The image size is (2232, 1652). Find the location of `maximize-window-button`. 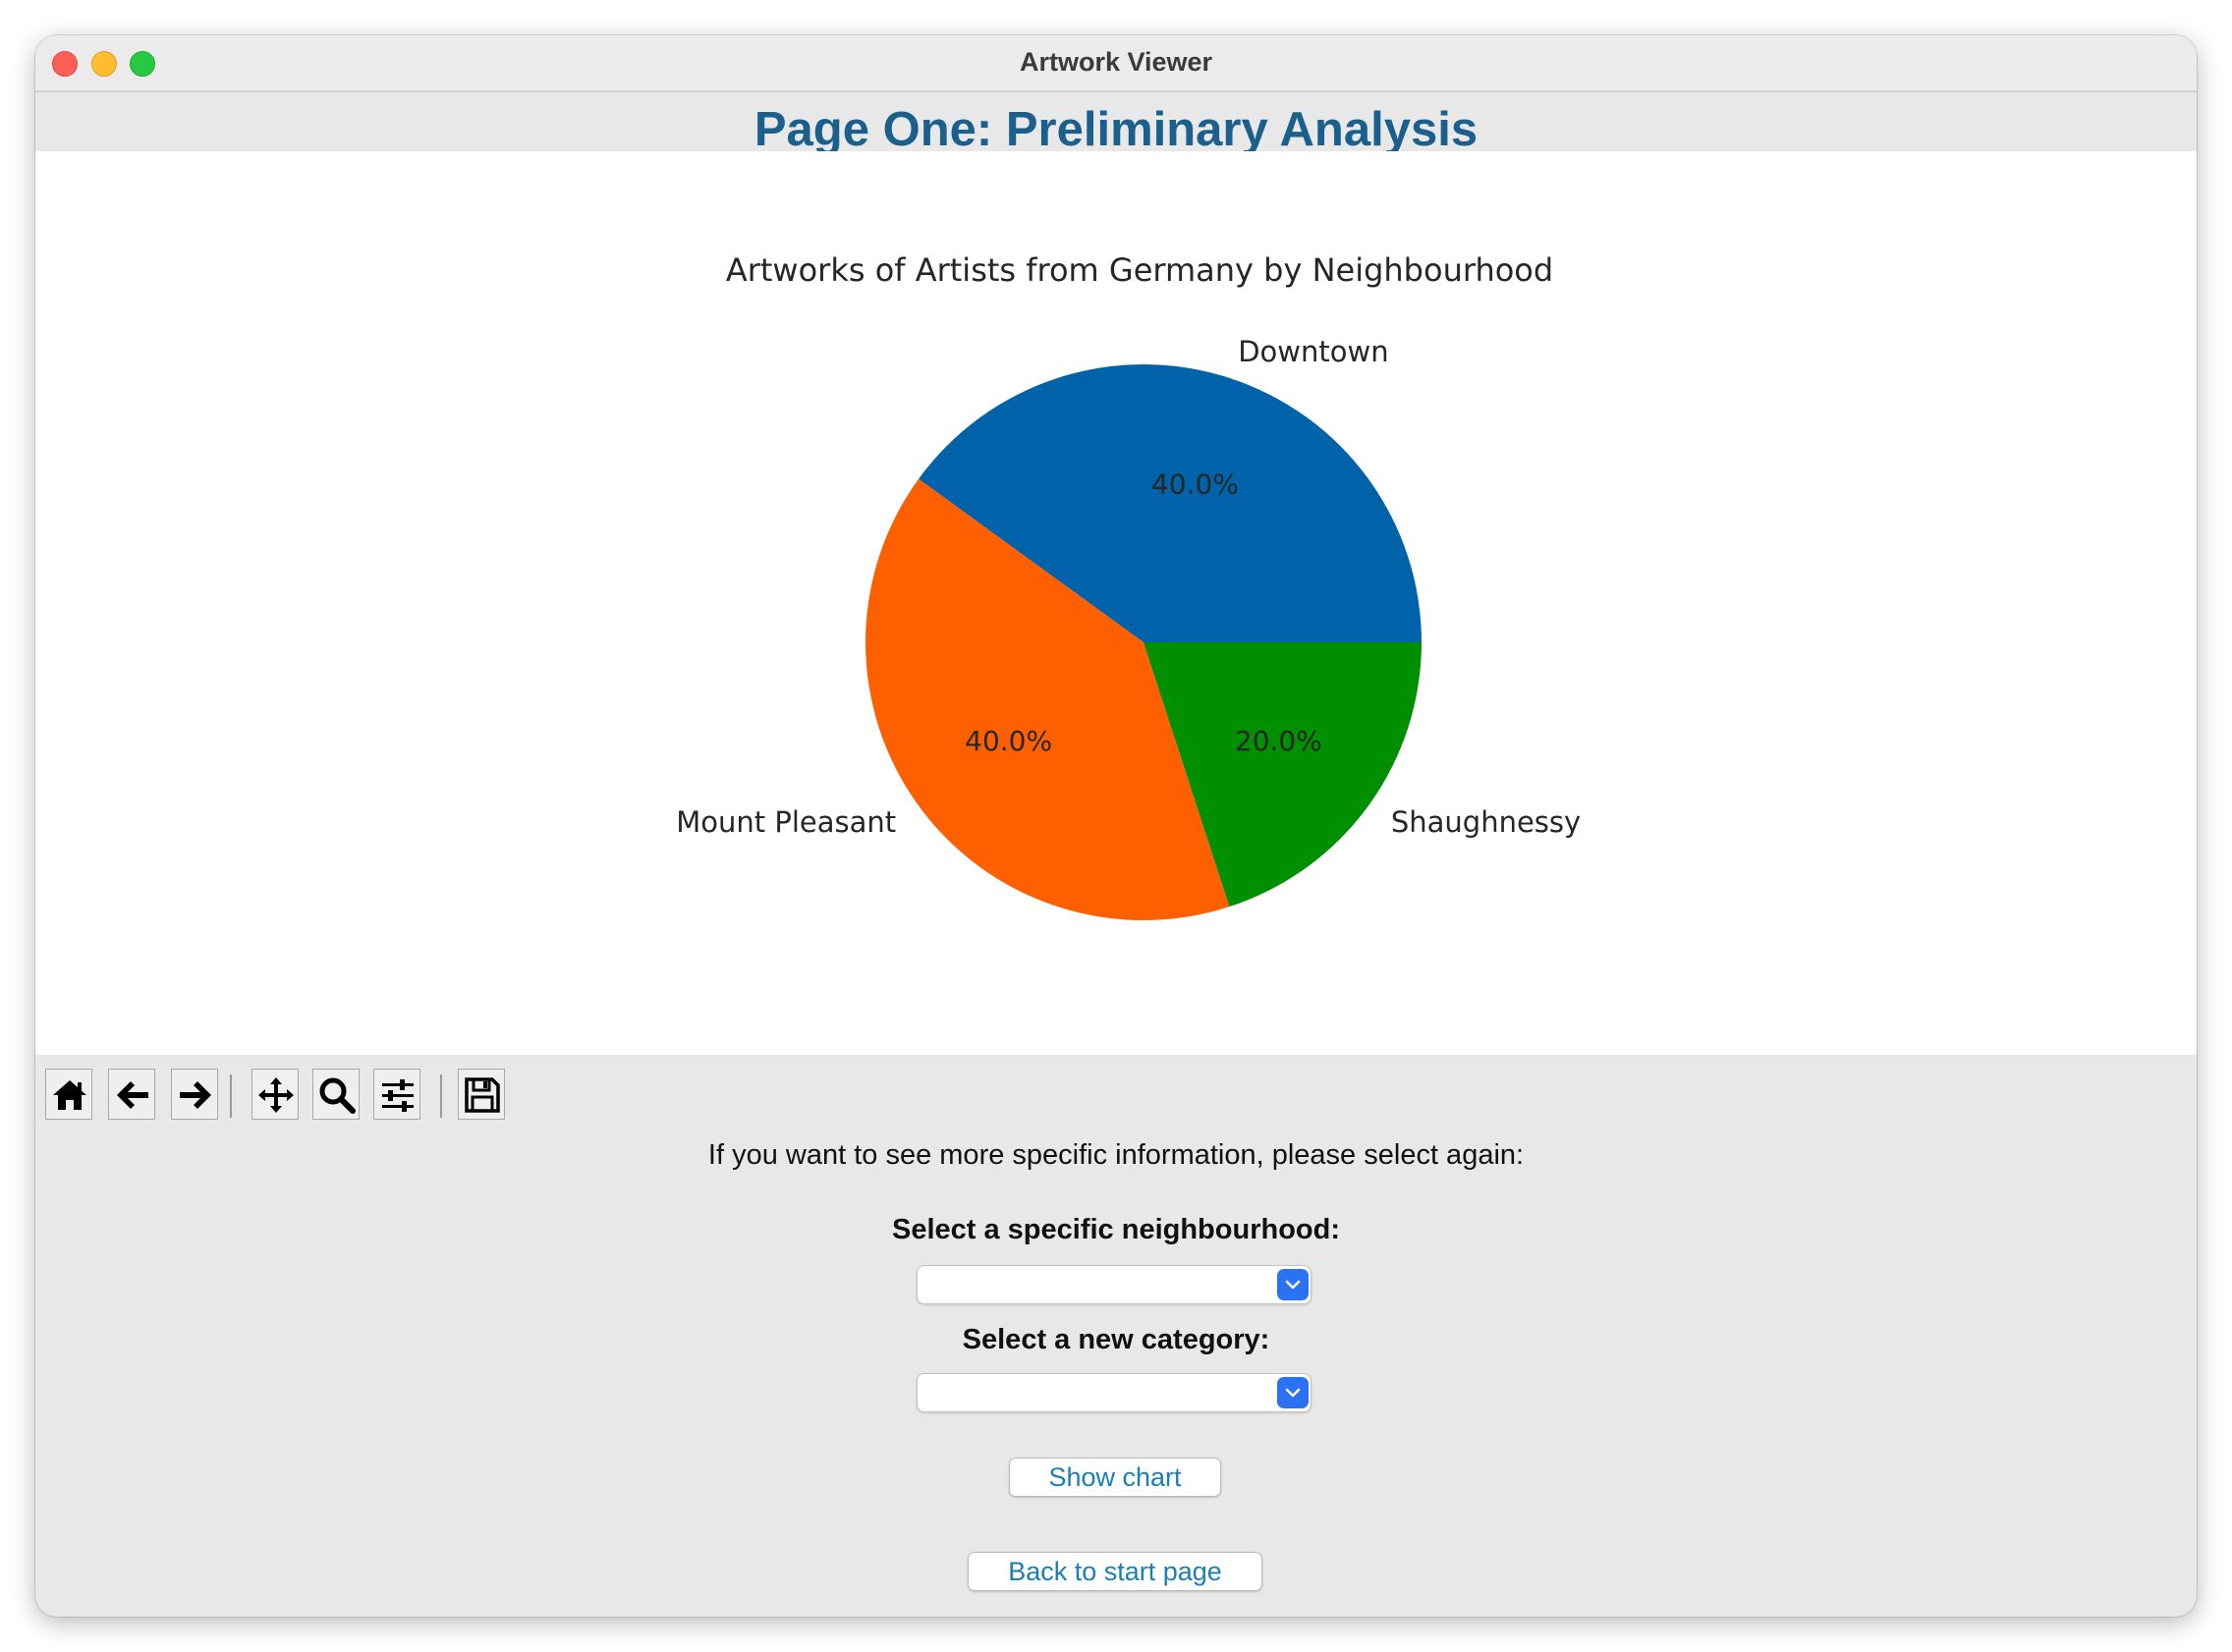

maximize-window-button is located at coordinates (142, 64).